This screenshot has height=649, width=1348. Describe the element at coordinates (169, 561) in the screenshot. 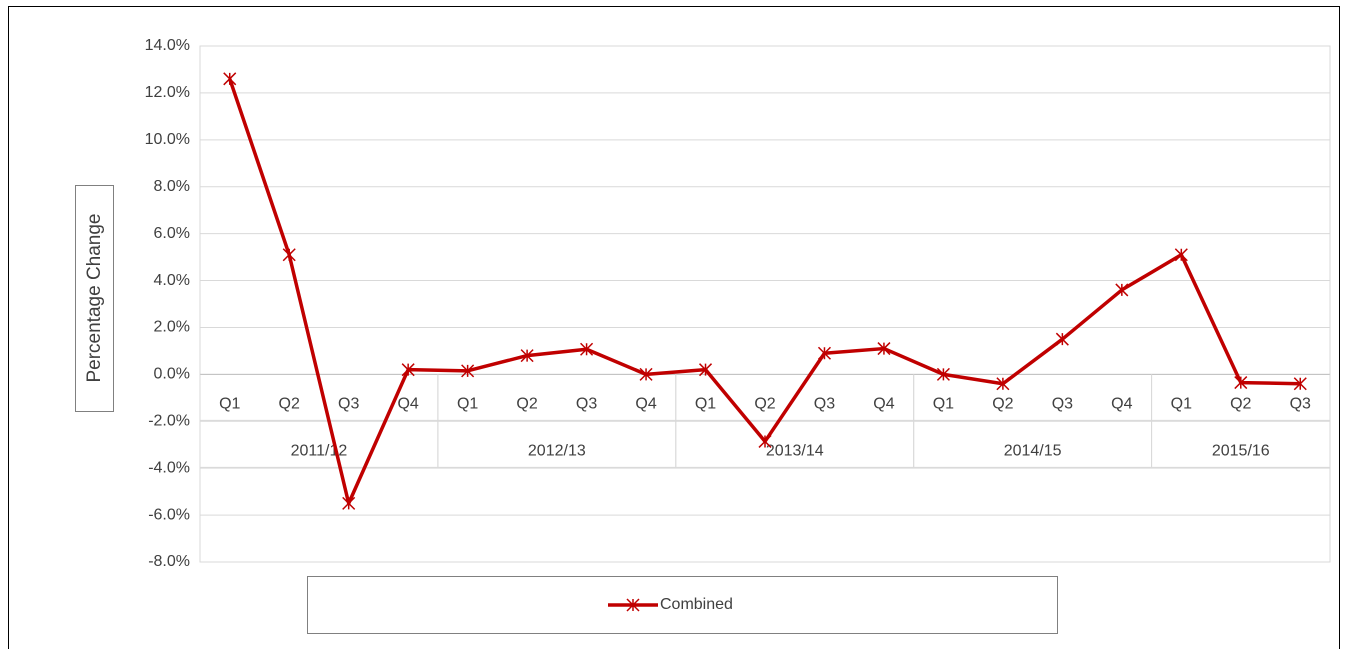

I see `y-tick-label: -8.0%` at that location.